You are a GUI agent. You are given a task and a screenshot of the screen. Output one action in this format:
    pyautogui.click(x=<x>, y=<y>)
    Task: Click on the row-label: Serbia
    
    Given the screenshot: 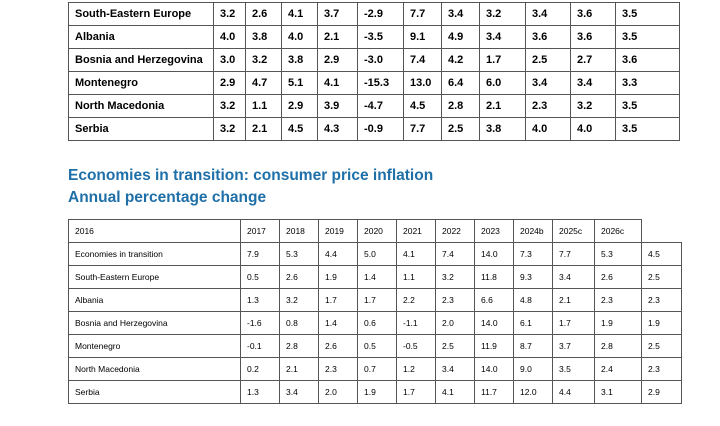 What is the action you would take?
    pyautogui.click(x=141, y=129)
    